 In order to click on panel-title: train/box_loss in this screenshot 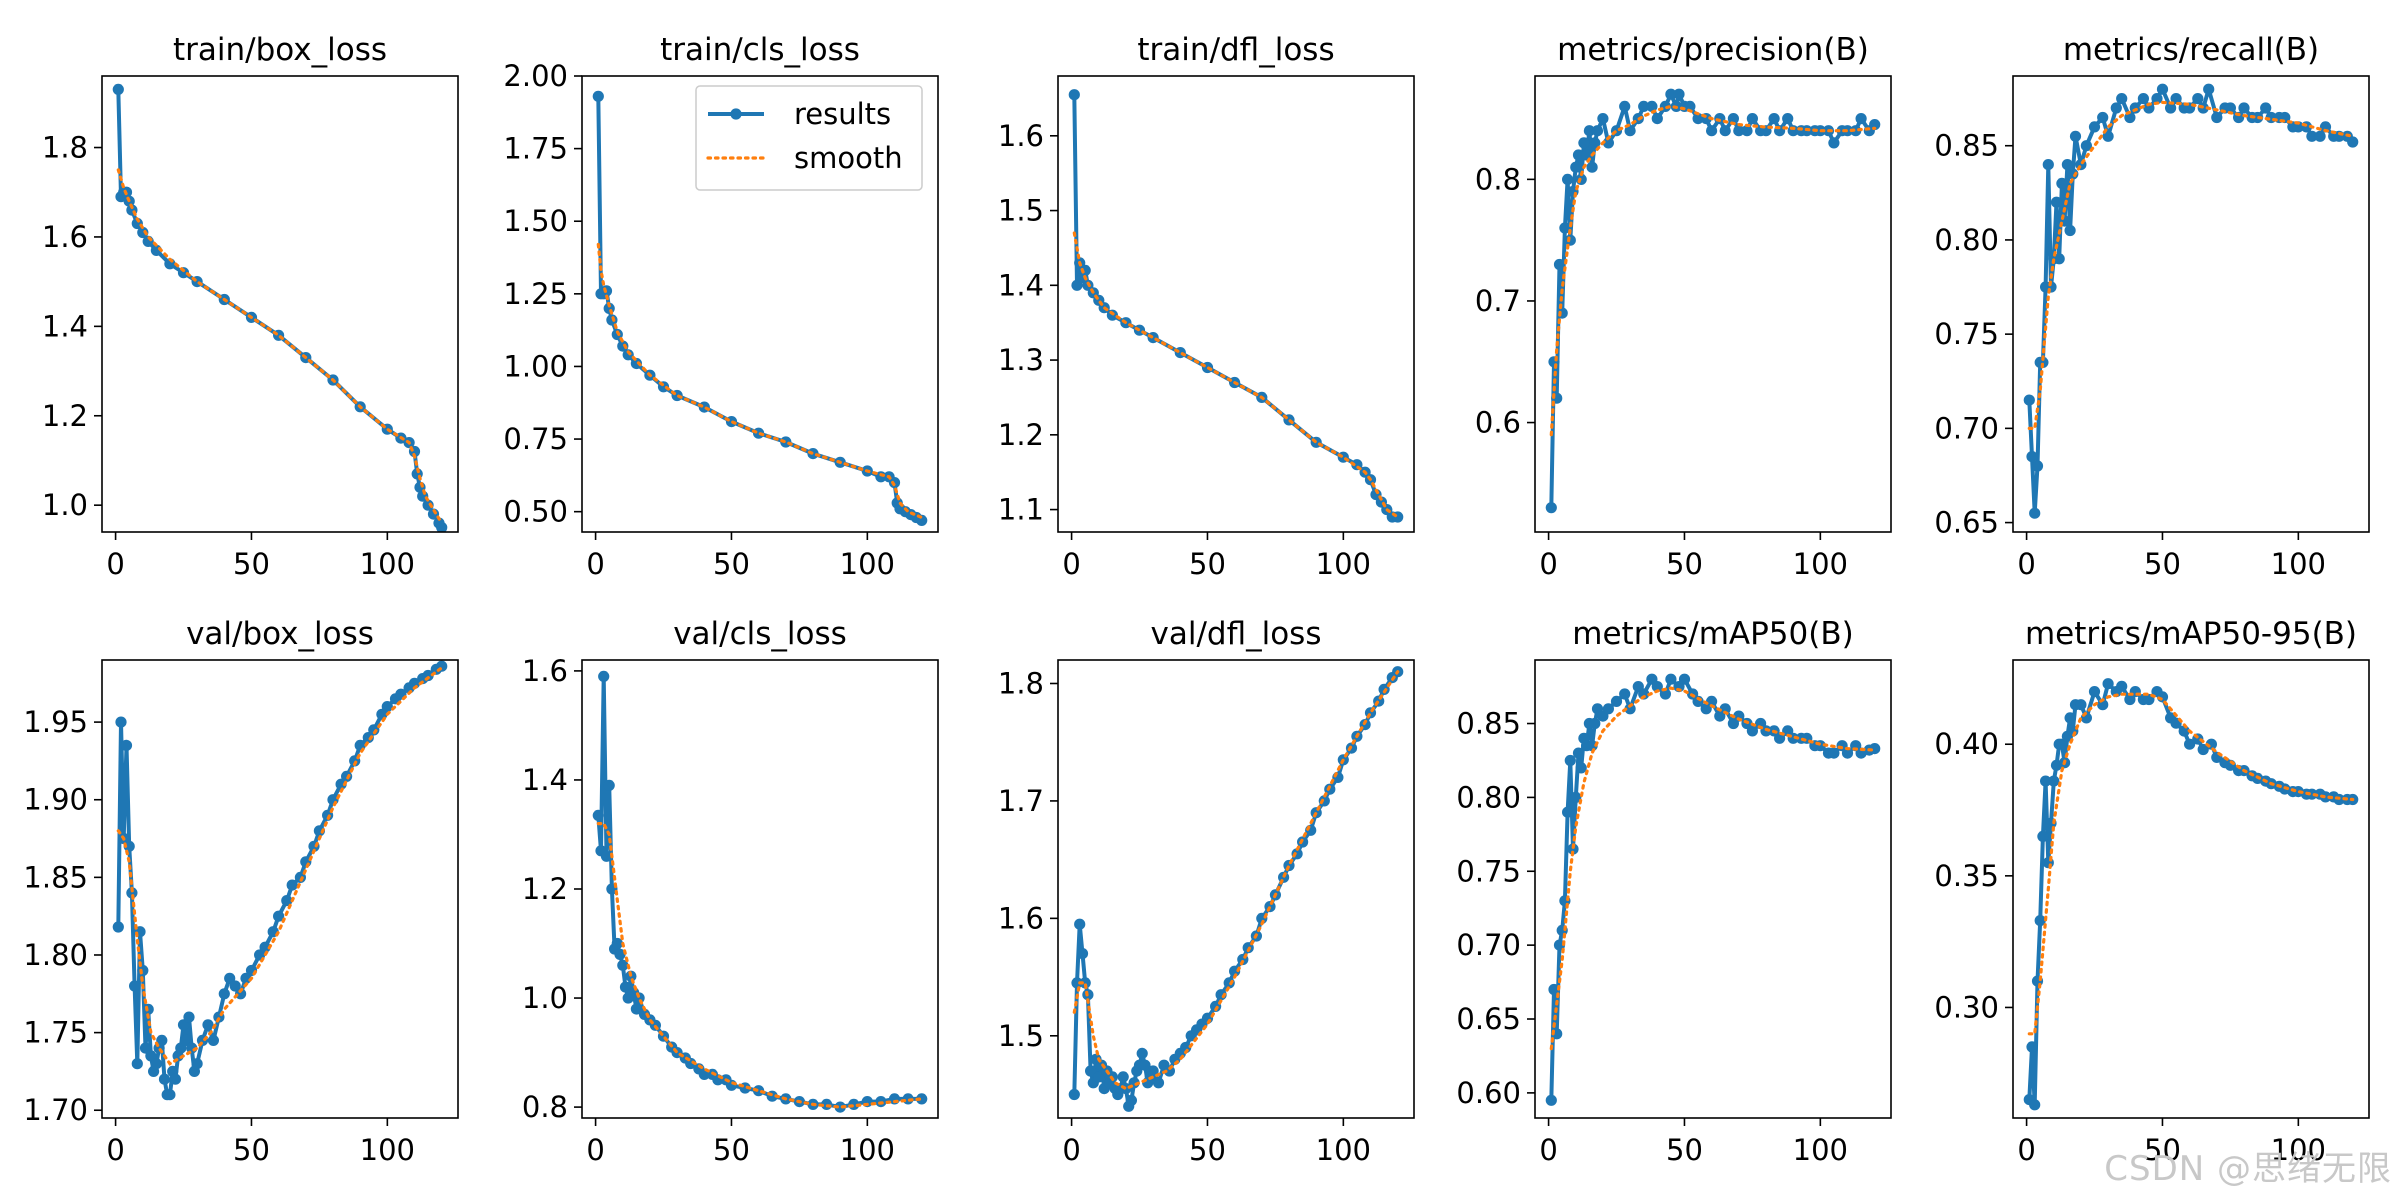, I will do `click(280, 50)`.